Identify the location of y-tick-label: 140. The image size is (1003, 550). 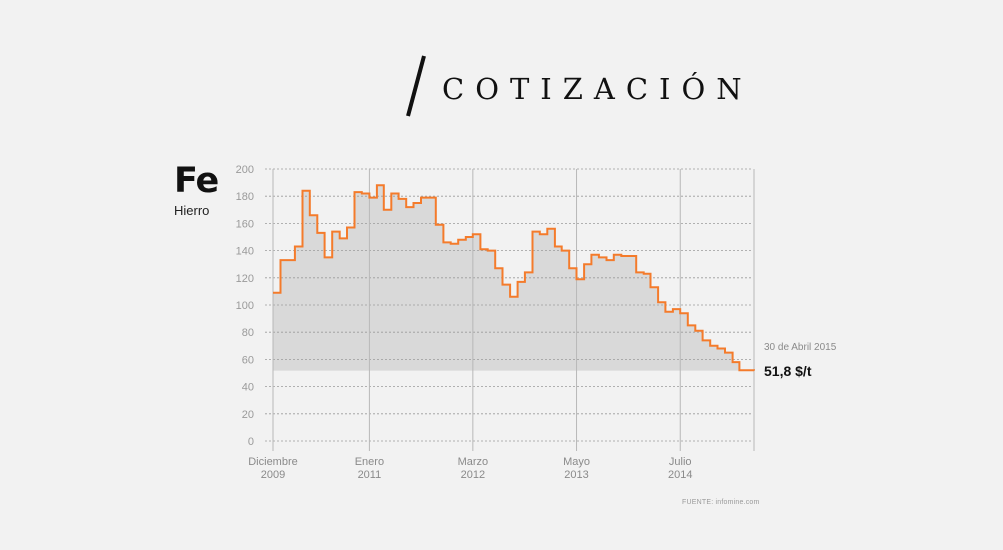
(245, 252).